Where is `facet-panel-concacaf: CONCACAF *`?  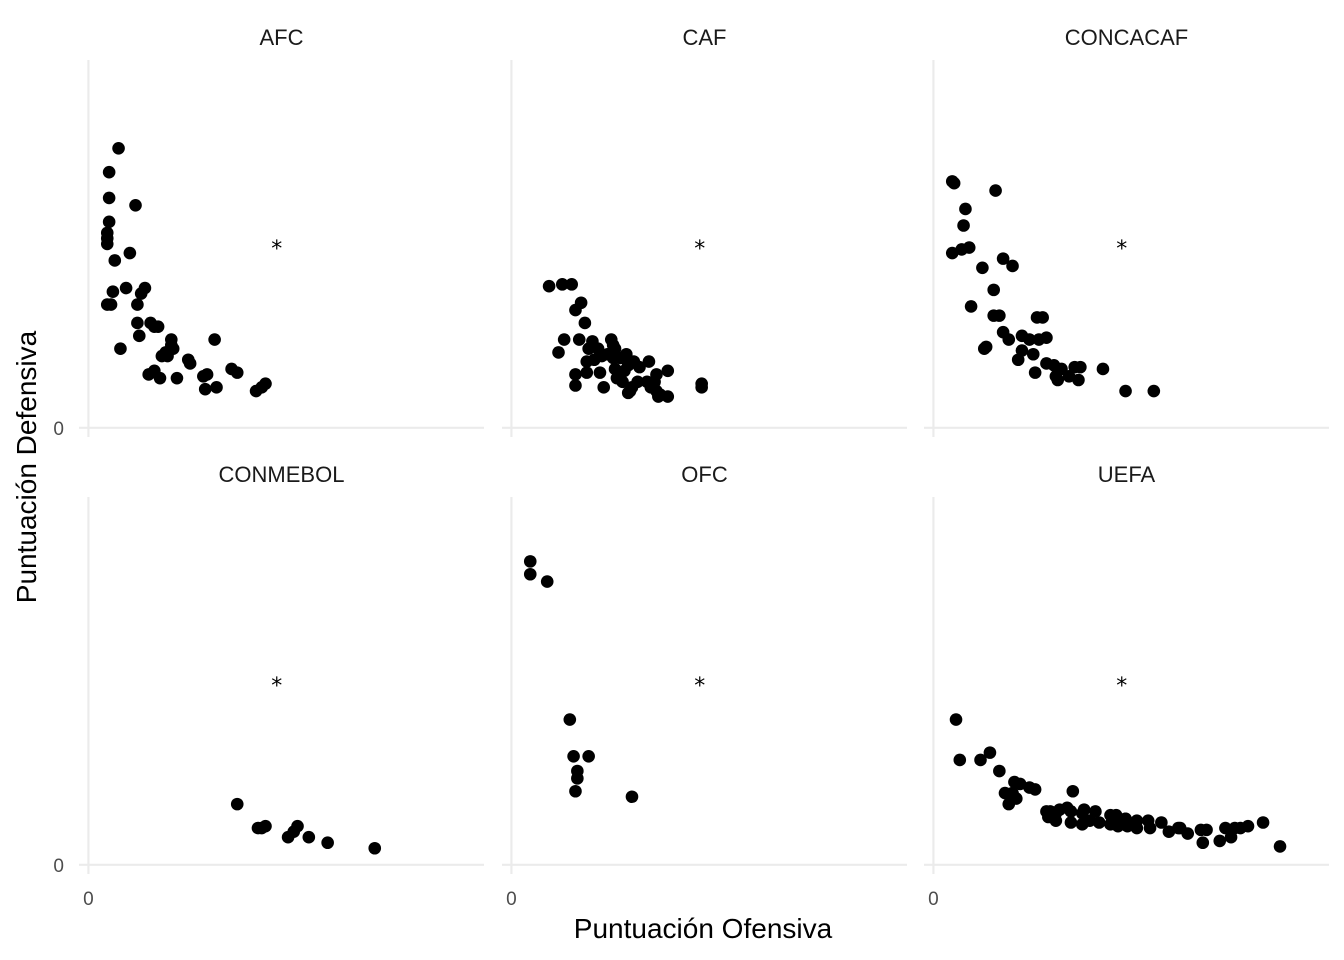
facet-panel-concacaf: CONCACAF * is located at coordinates (1126, 231).